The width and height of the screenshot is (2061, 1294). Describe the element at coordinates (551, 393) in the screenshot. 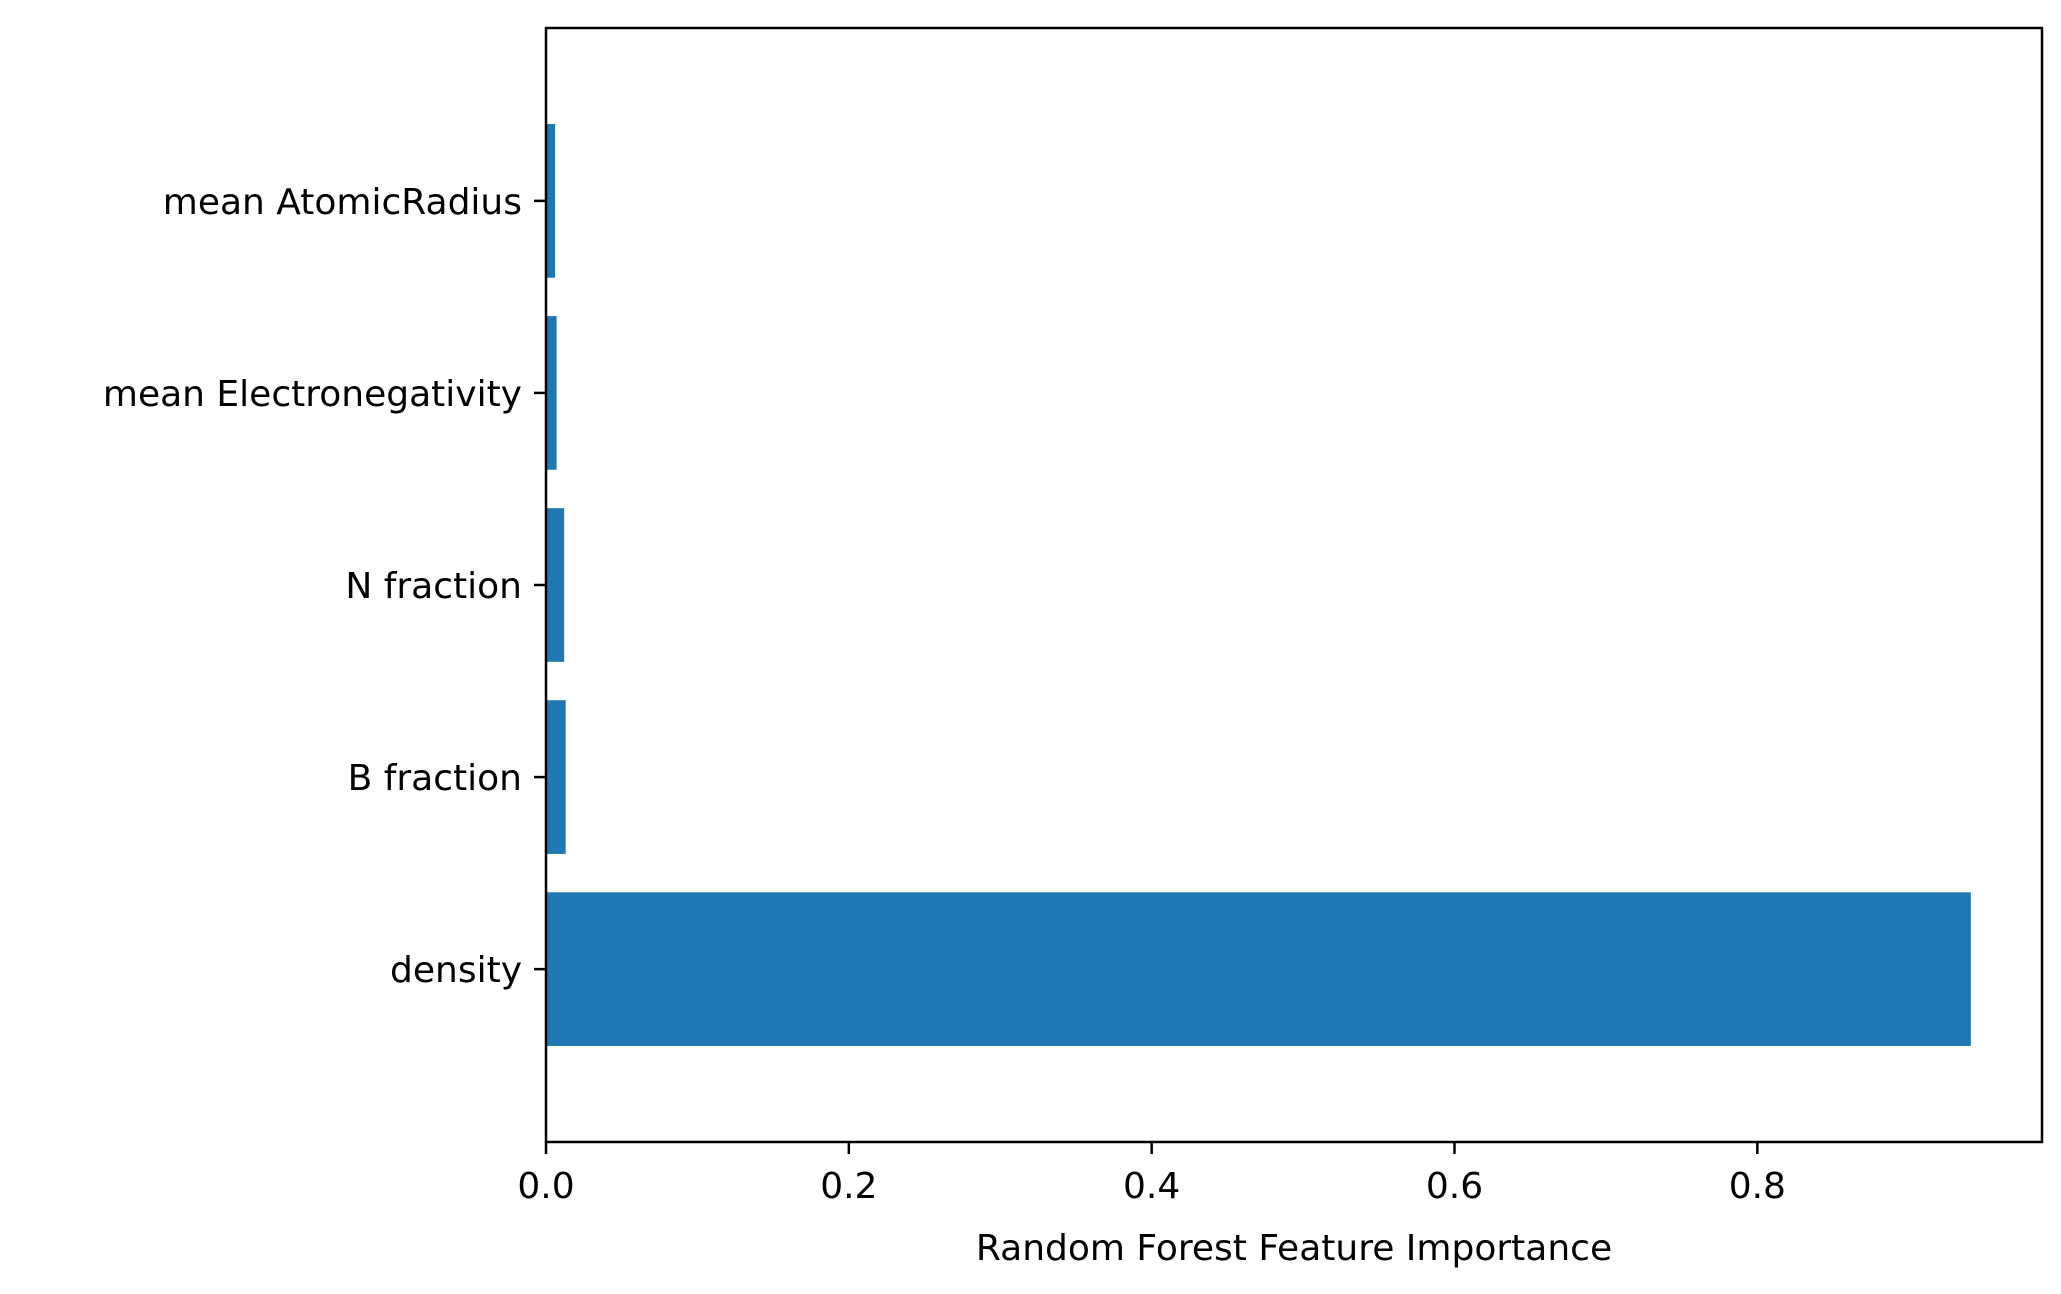

I see `bar-mean-electronegativity` at that location.